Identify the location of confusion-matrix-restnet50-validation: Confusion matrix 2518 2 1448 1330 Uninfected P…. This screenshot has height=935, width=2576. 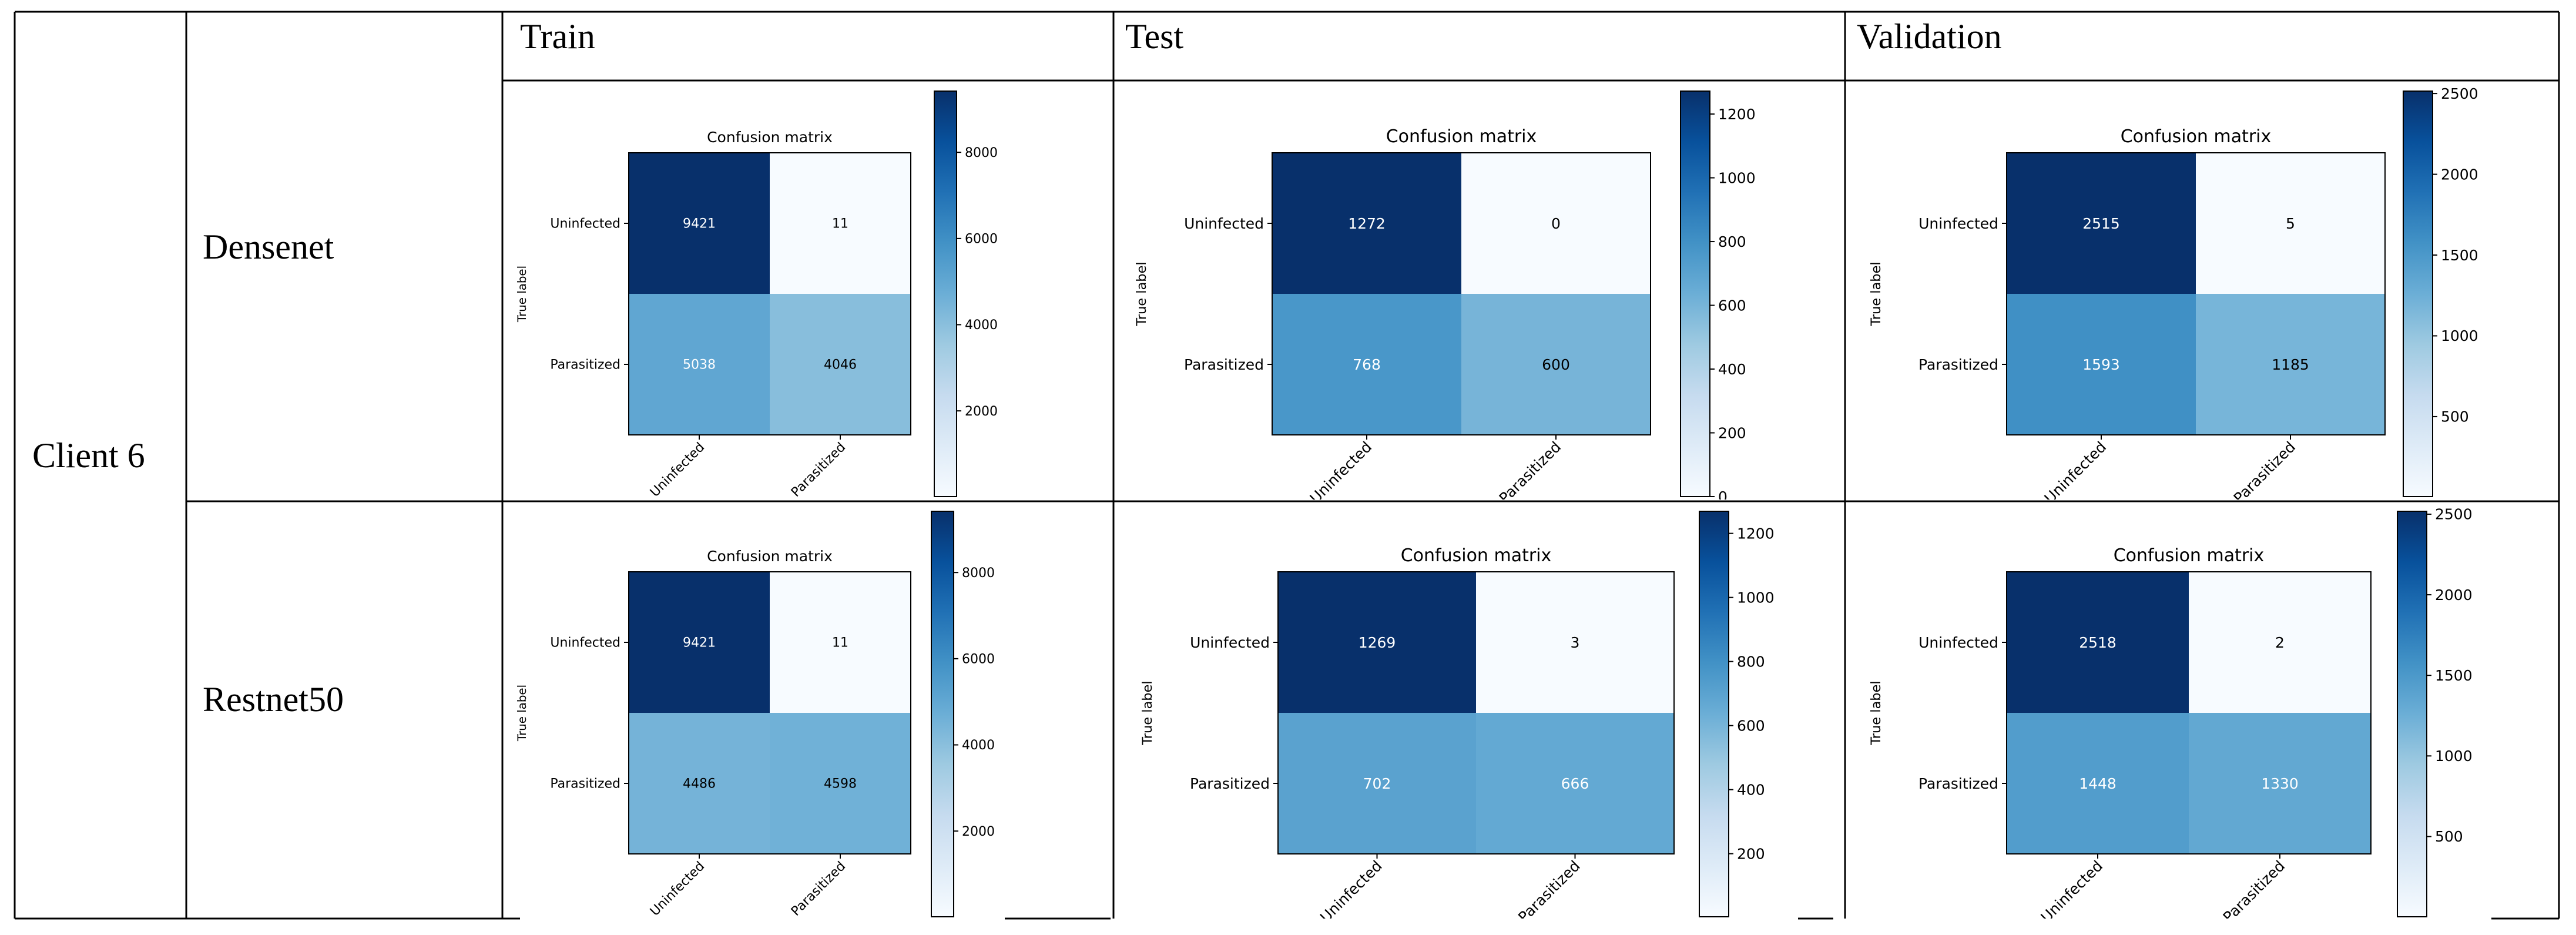
(2171, 712).